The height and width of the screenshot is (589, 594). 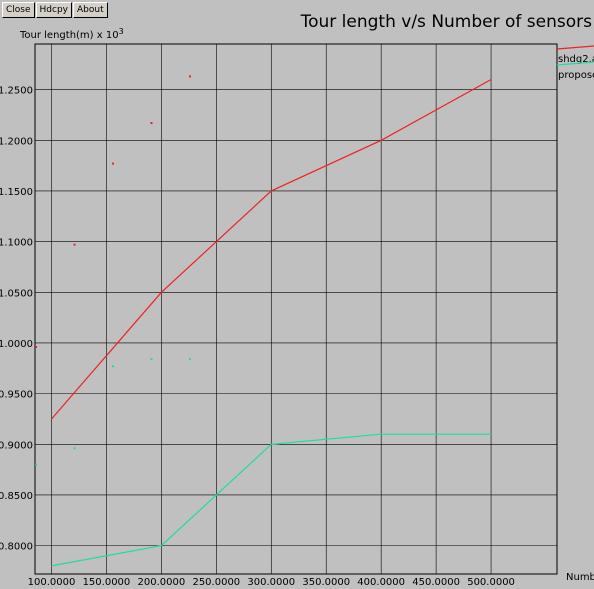 What do you see at coordinates (16, 91) in the screenshot?
I see `y-tick-label: 1.2500` at bounding box center [16, 91].